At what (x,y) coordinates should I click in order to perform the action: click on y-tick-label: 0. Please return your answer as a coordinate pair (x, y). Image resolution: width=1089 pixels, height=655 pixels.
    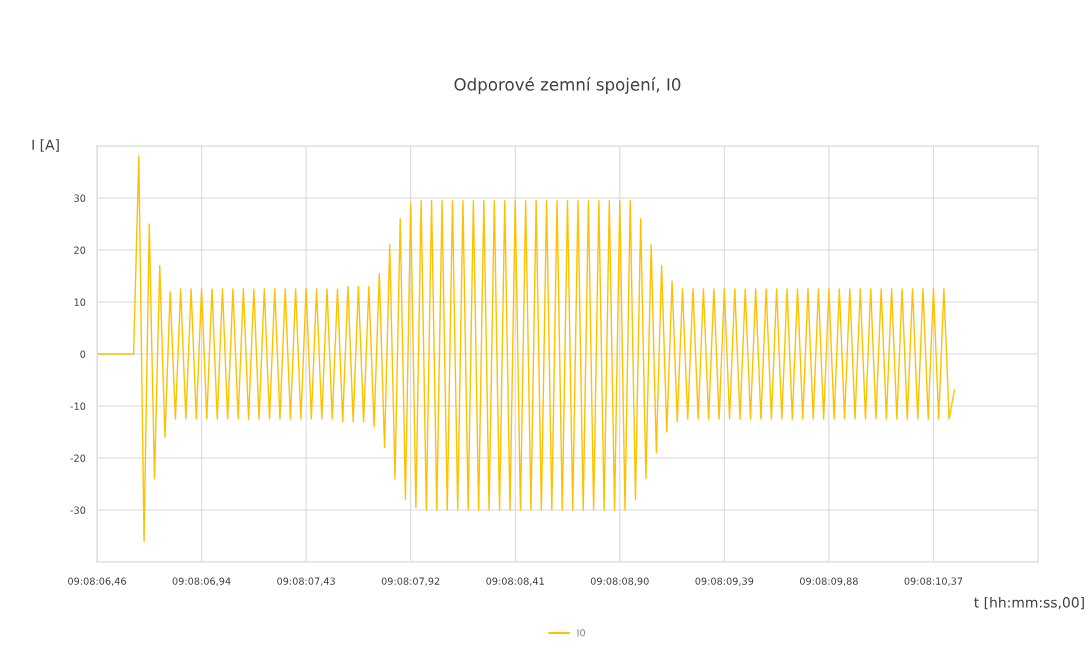
    Looking at the image, I should click on (83, 354).